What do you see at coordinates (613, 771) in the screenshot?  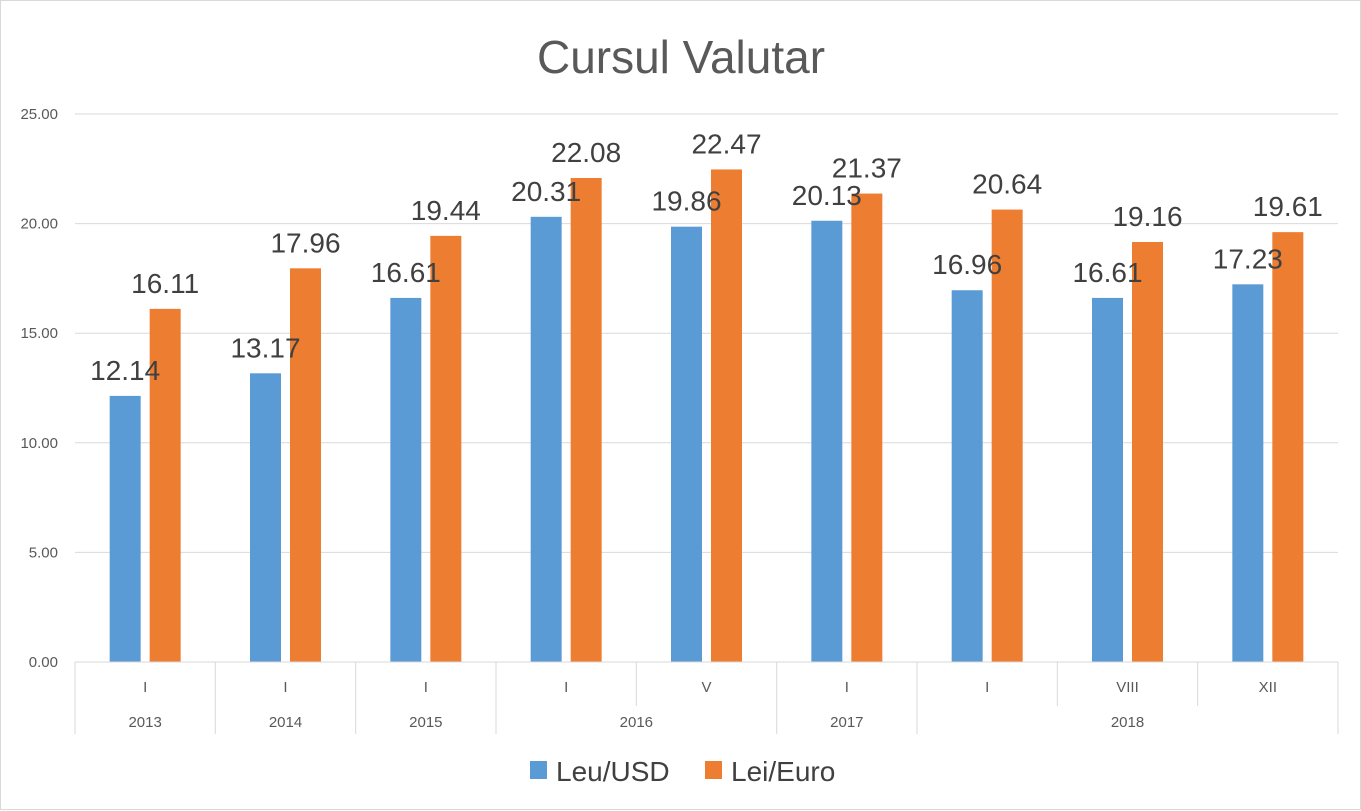 I see `legend-label: Leu/USD` at bounding box center [613, 771].